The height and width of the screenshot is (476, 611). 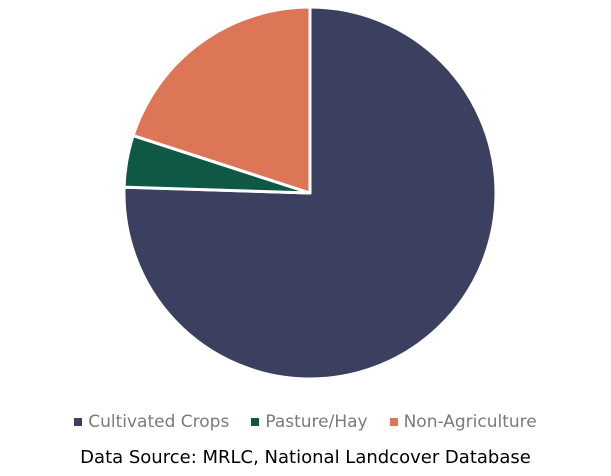 What do you see at coordinates (255, 422) in the screenshot?
I see `legend-swatch-pasture-hay` at bounding box center [255, 422].